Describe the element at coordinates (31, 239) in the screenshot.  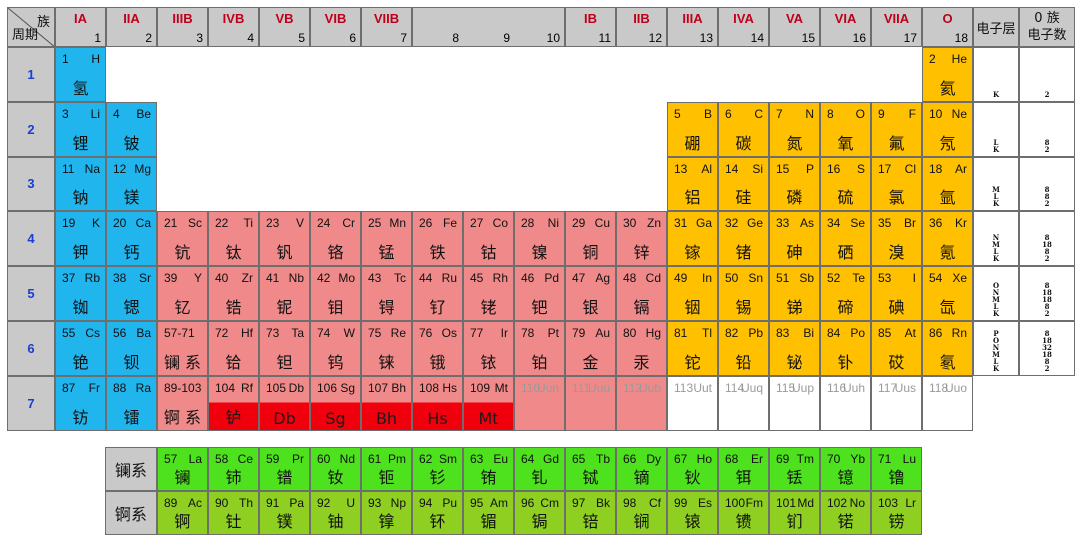
I see `period-number: 4` at that location.